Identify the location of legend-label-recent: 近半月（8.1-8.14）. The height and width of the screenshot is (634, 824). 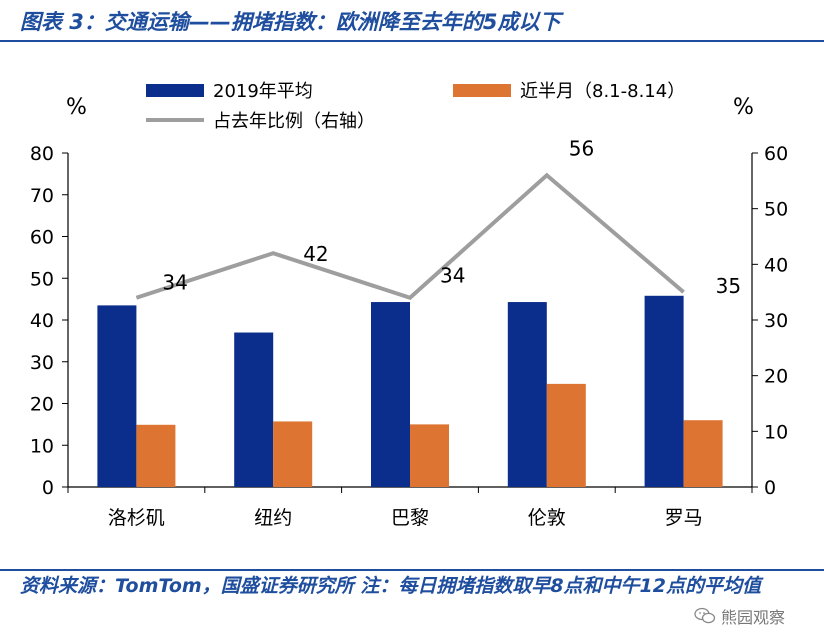
(602, 91).